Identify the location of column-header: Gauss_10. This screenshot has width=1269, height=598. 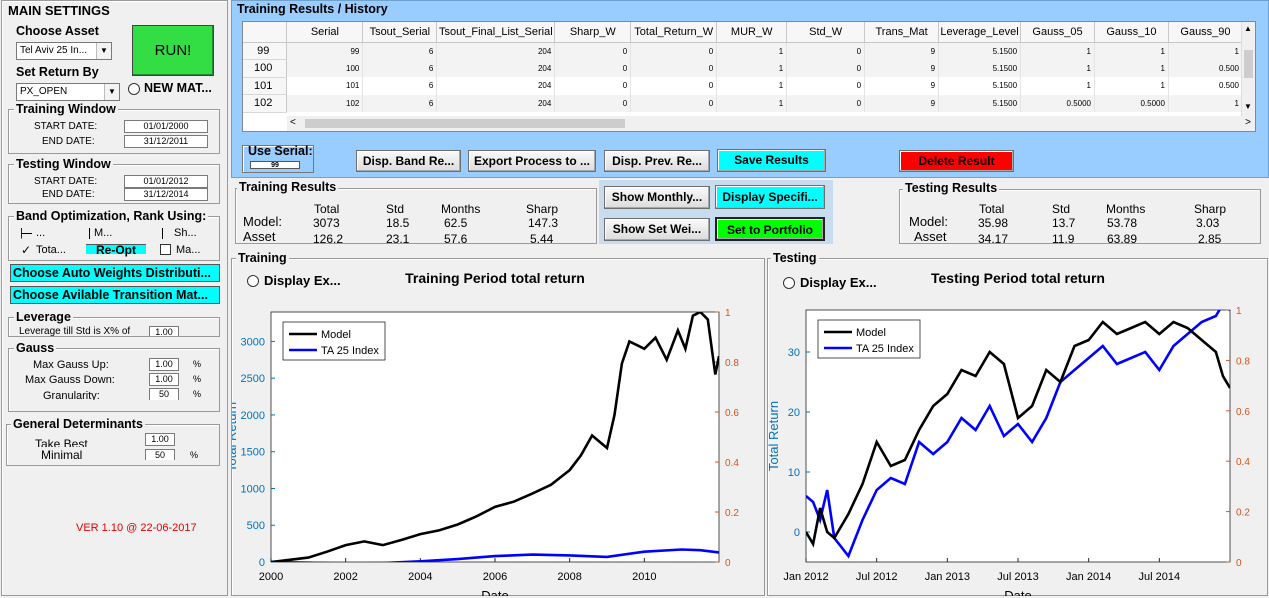
(1131, 32).